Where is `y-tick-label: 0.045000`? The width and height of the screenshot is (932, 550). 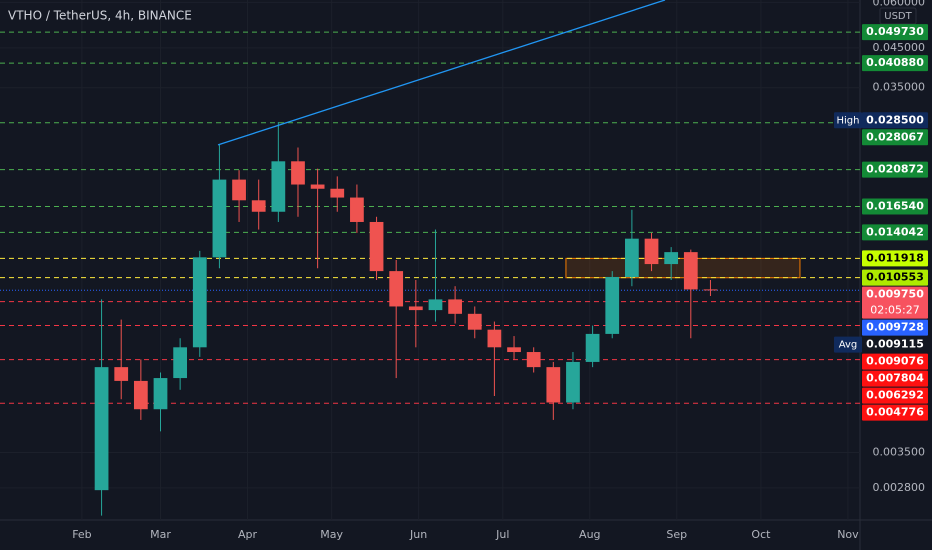
y-tick-label: 0.045000 is located at coordinates (899, 47).